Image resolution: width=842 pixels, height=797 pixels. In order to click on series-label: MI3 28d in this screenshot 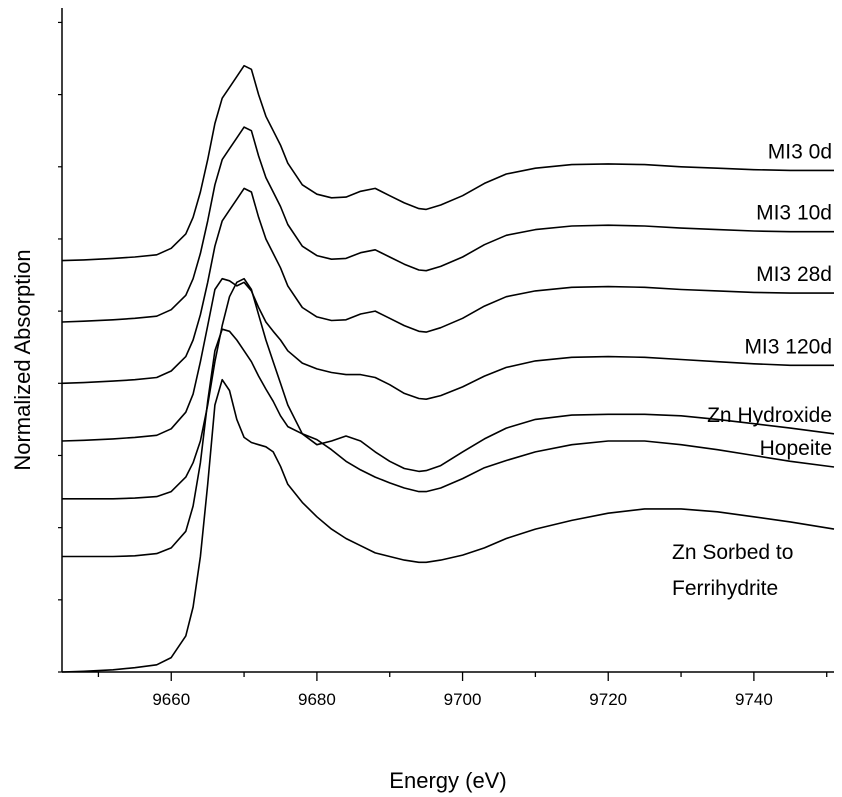, I will do `click(794, 274)`.